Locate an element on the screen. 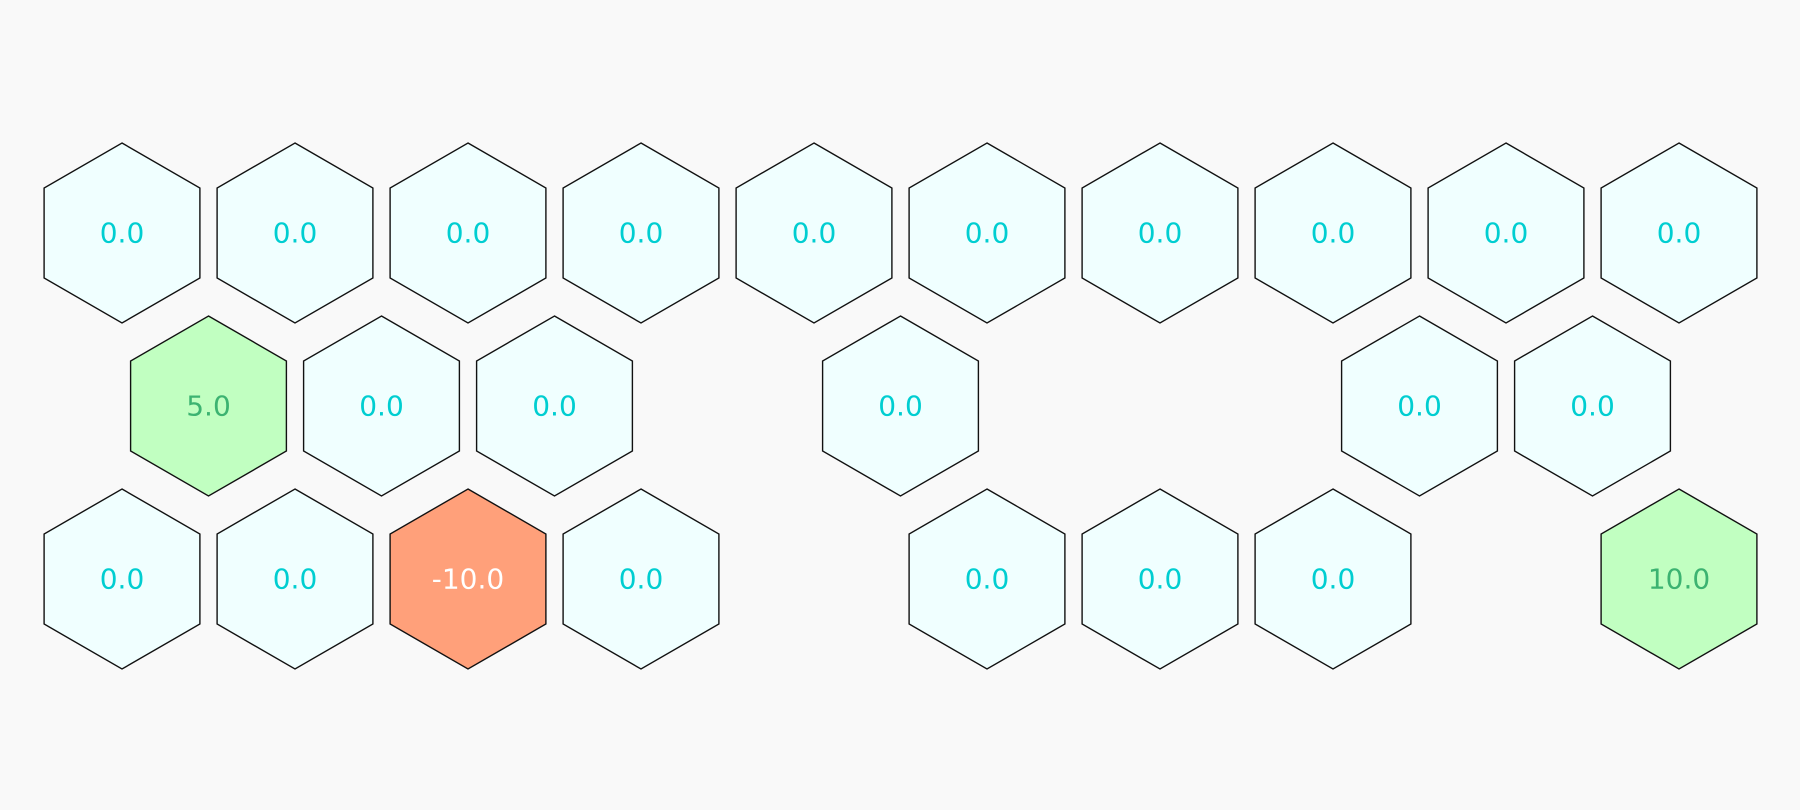 This screenshot has width=1800, height=810. hex-cell-r3-c3: -10.0 is located at coordinates (468, 579).